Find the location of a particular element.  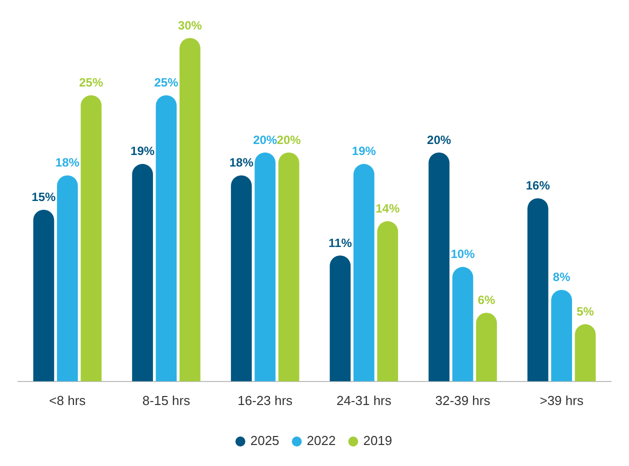

data-label: 11% is located at coordinates (340, 243).